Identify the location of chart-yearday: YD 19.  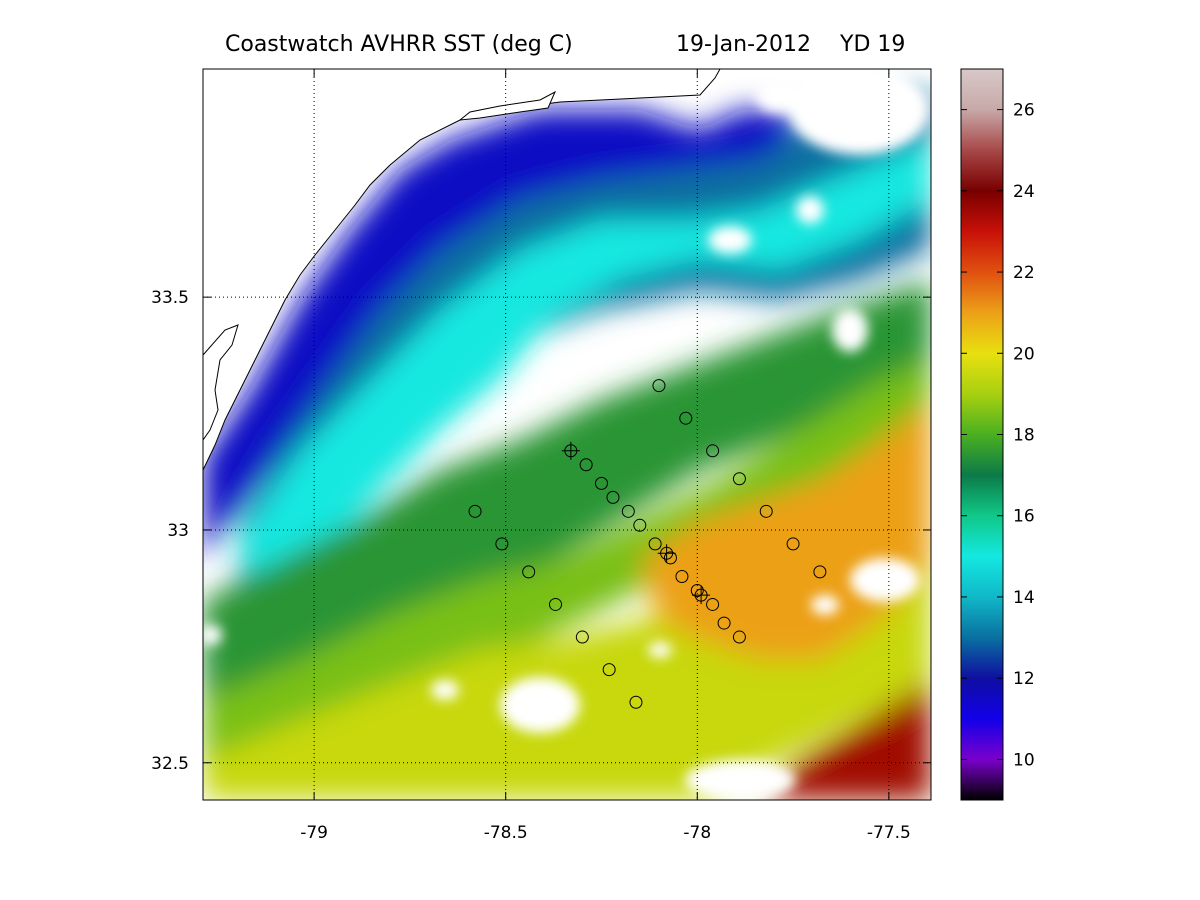
(872, 44).